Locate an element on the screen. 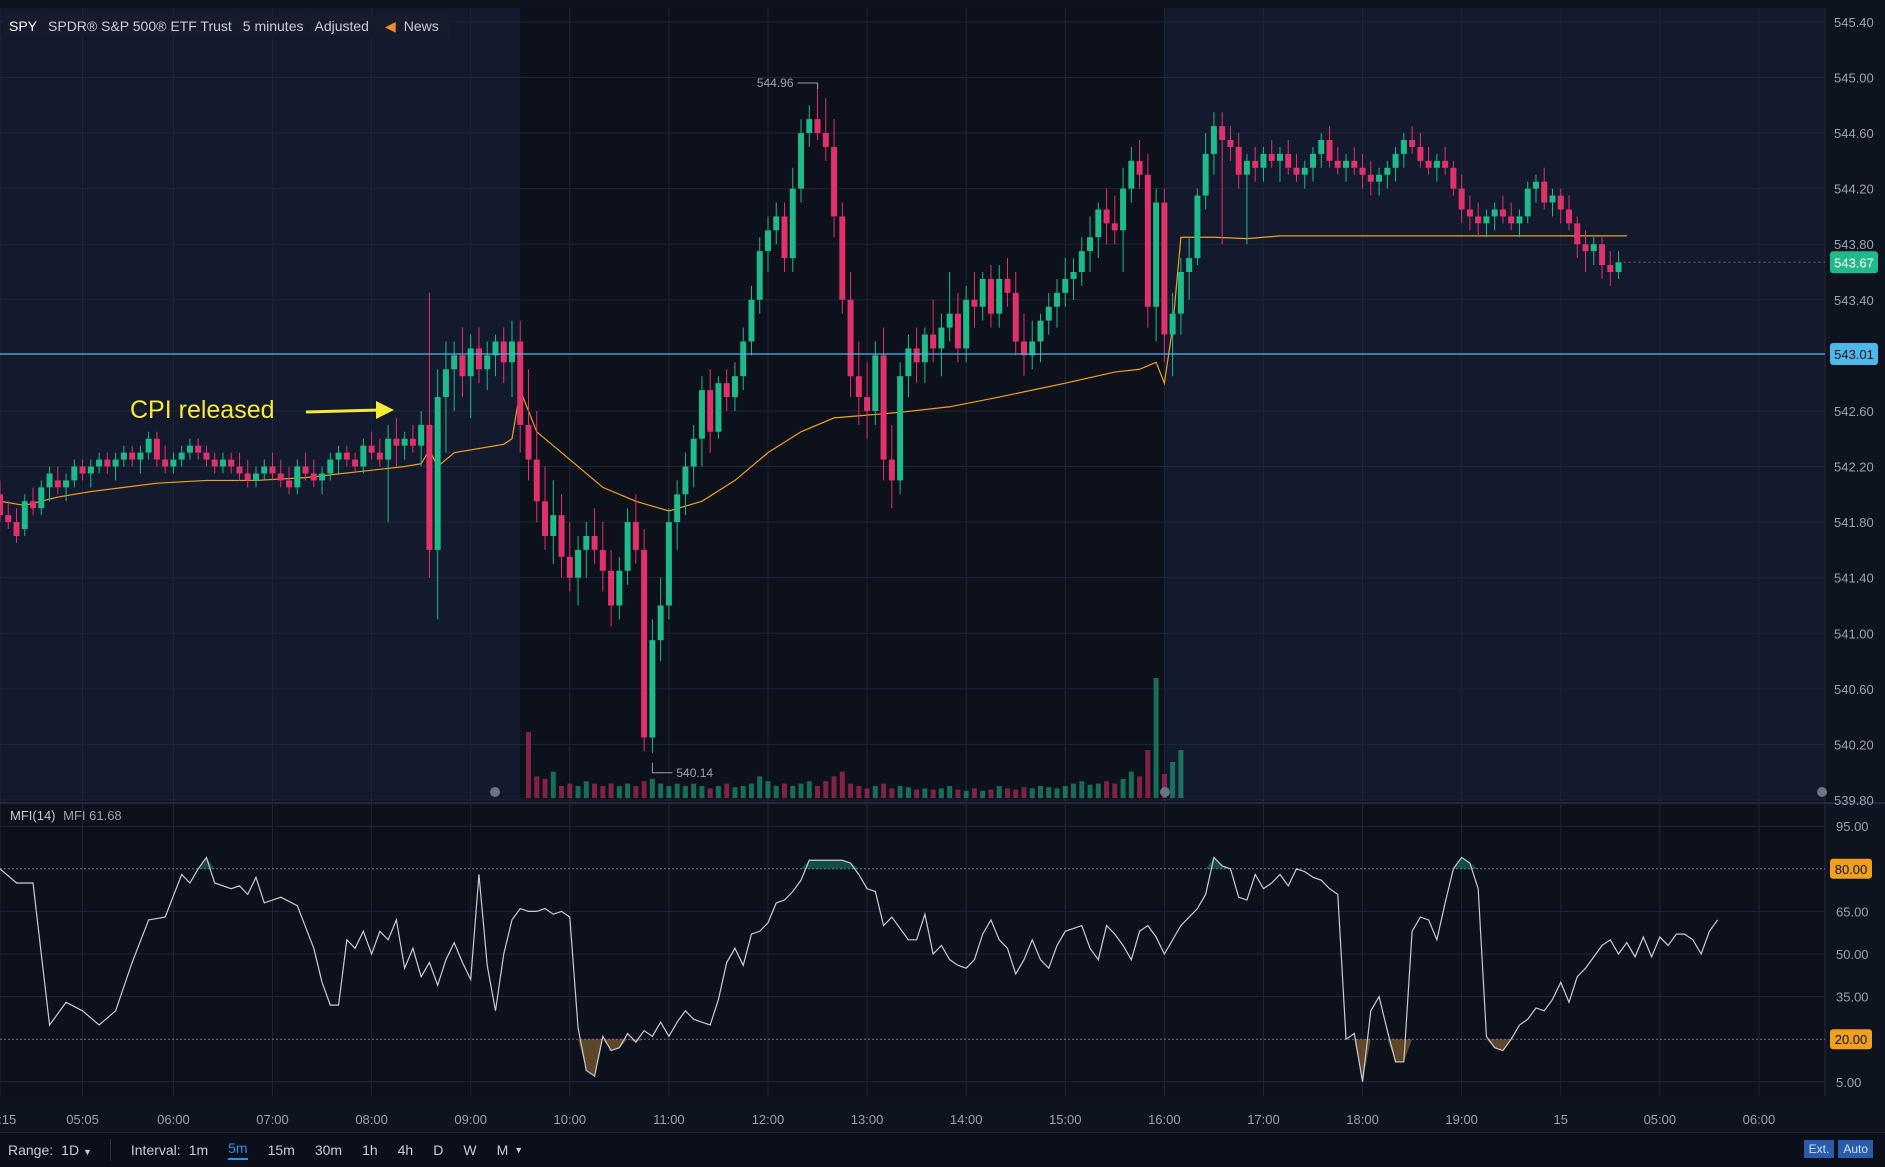 The width and height of the screenshot is (1885, 1167). mfi-oversold-fill is located at coordinates (623, 1043).